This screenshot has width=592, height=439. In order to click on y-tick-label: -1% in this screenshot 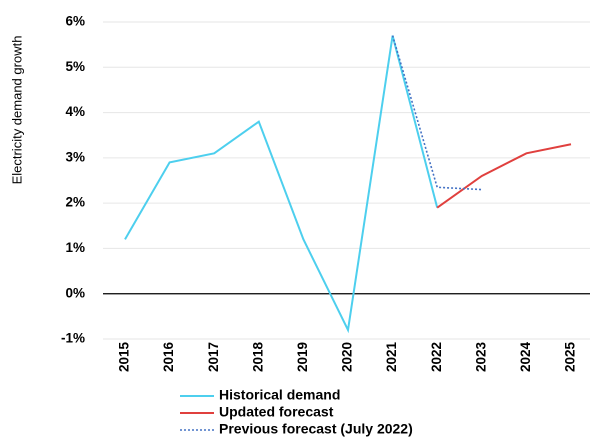, I will do `click(73, 338)`.